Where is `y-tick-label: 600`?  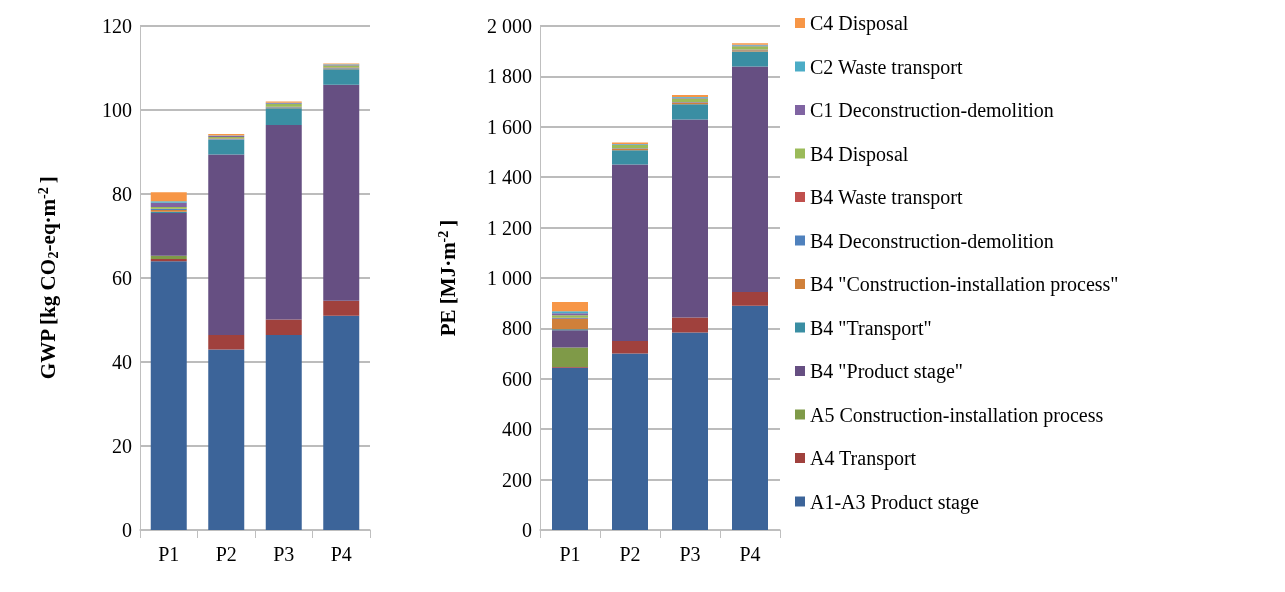 y-tick-label: 600 is located at coordinates (517, 378).